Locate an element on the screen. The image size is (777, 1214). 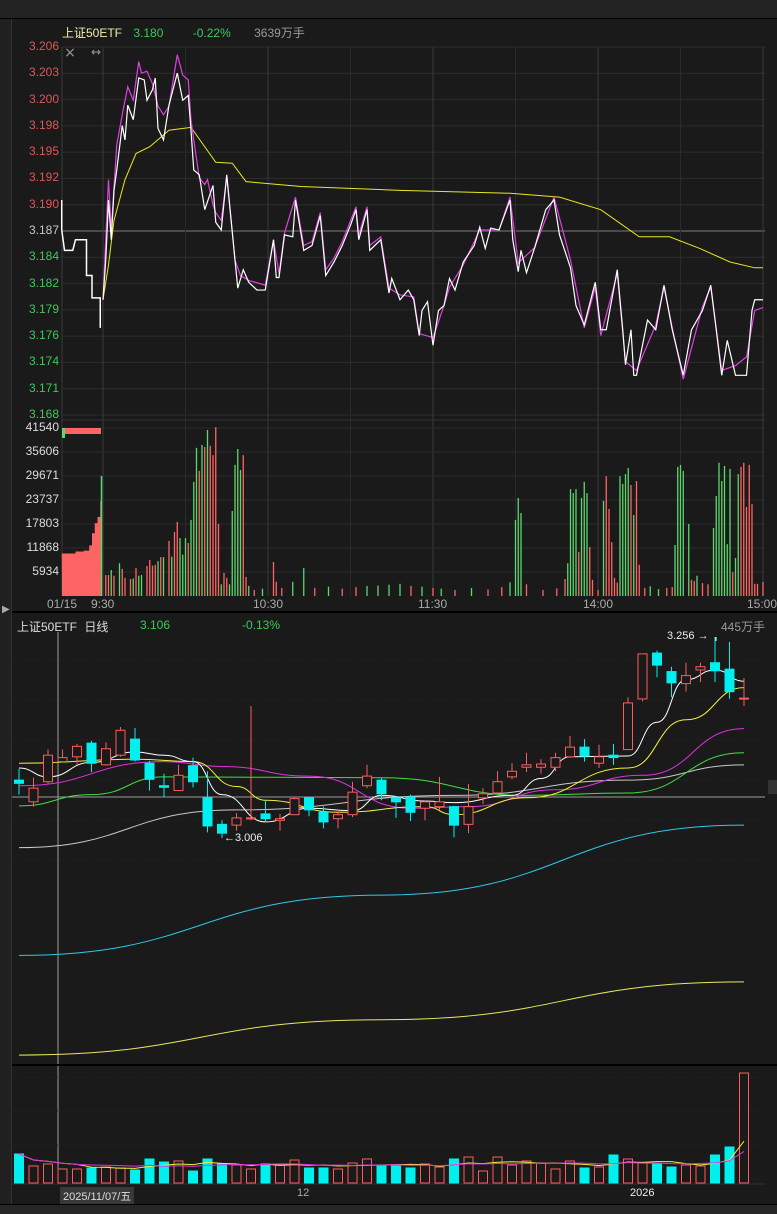
price-axis-label: 3.187 is located at coordinates (43, 230).